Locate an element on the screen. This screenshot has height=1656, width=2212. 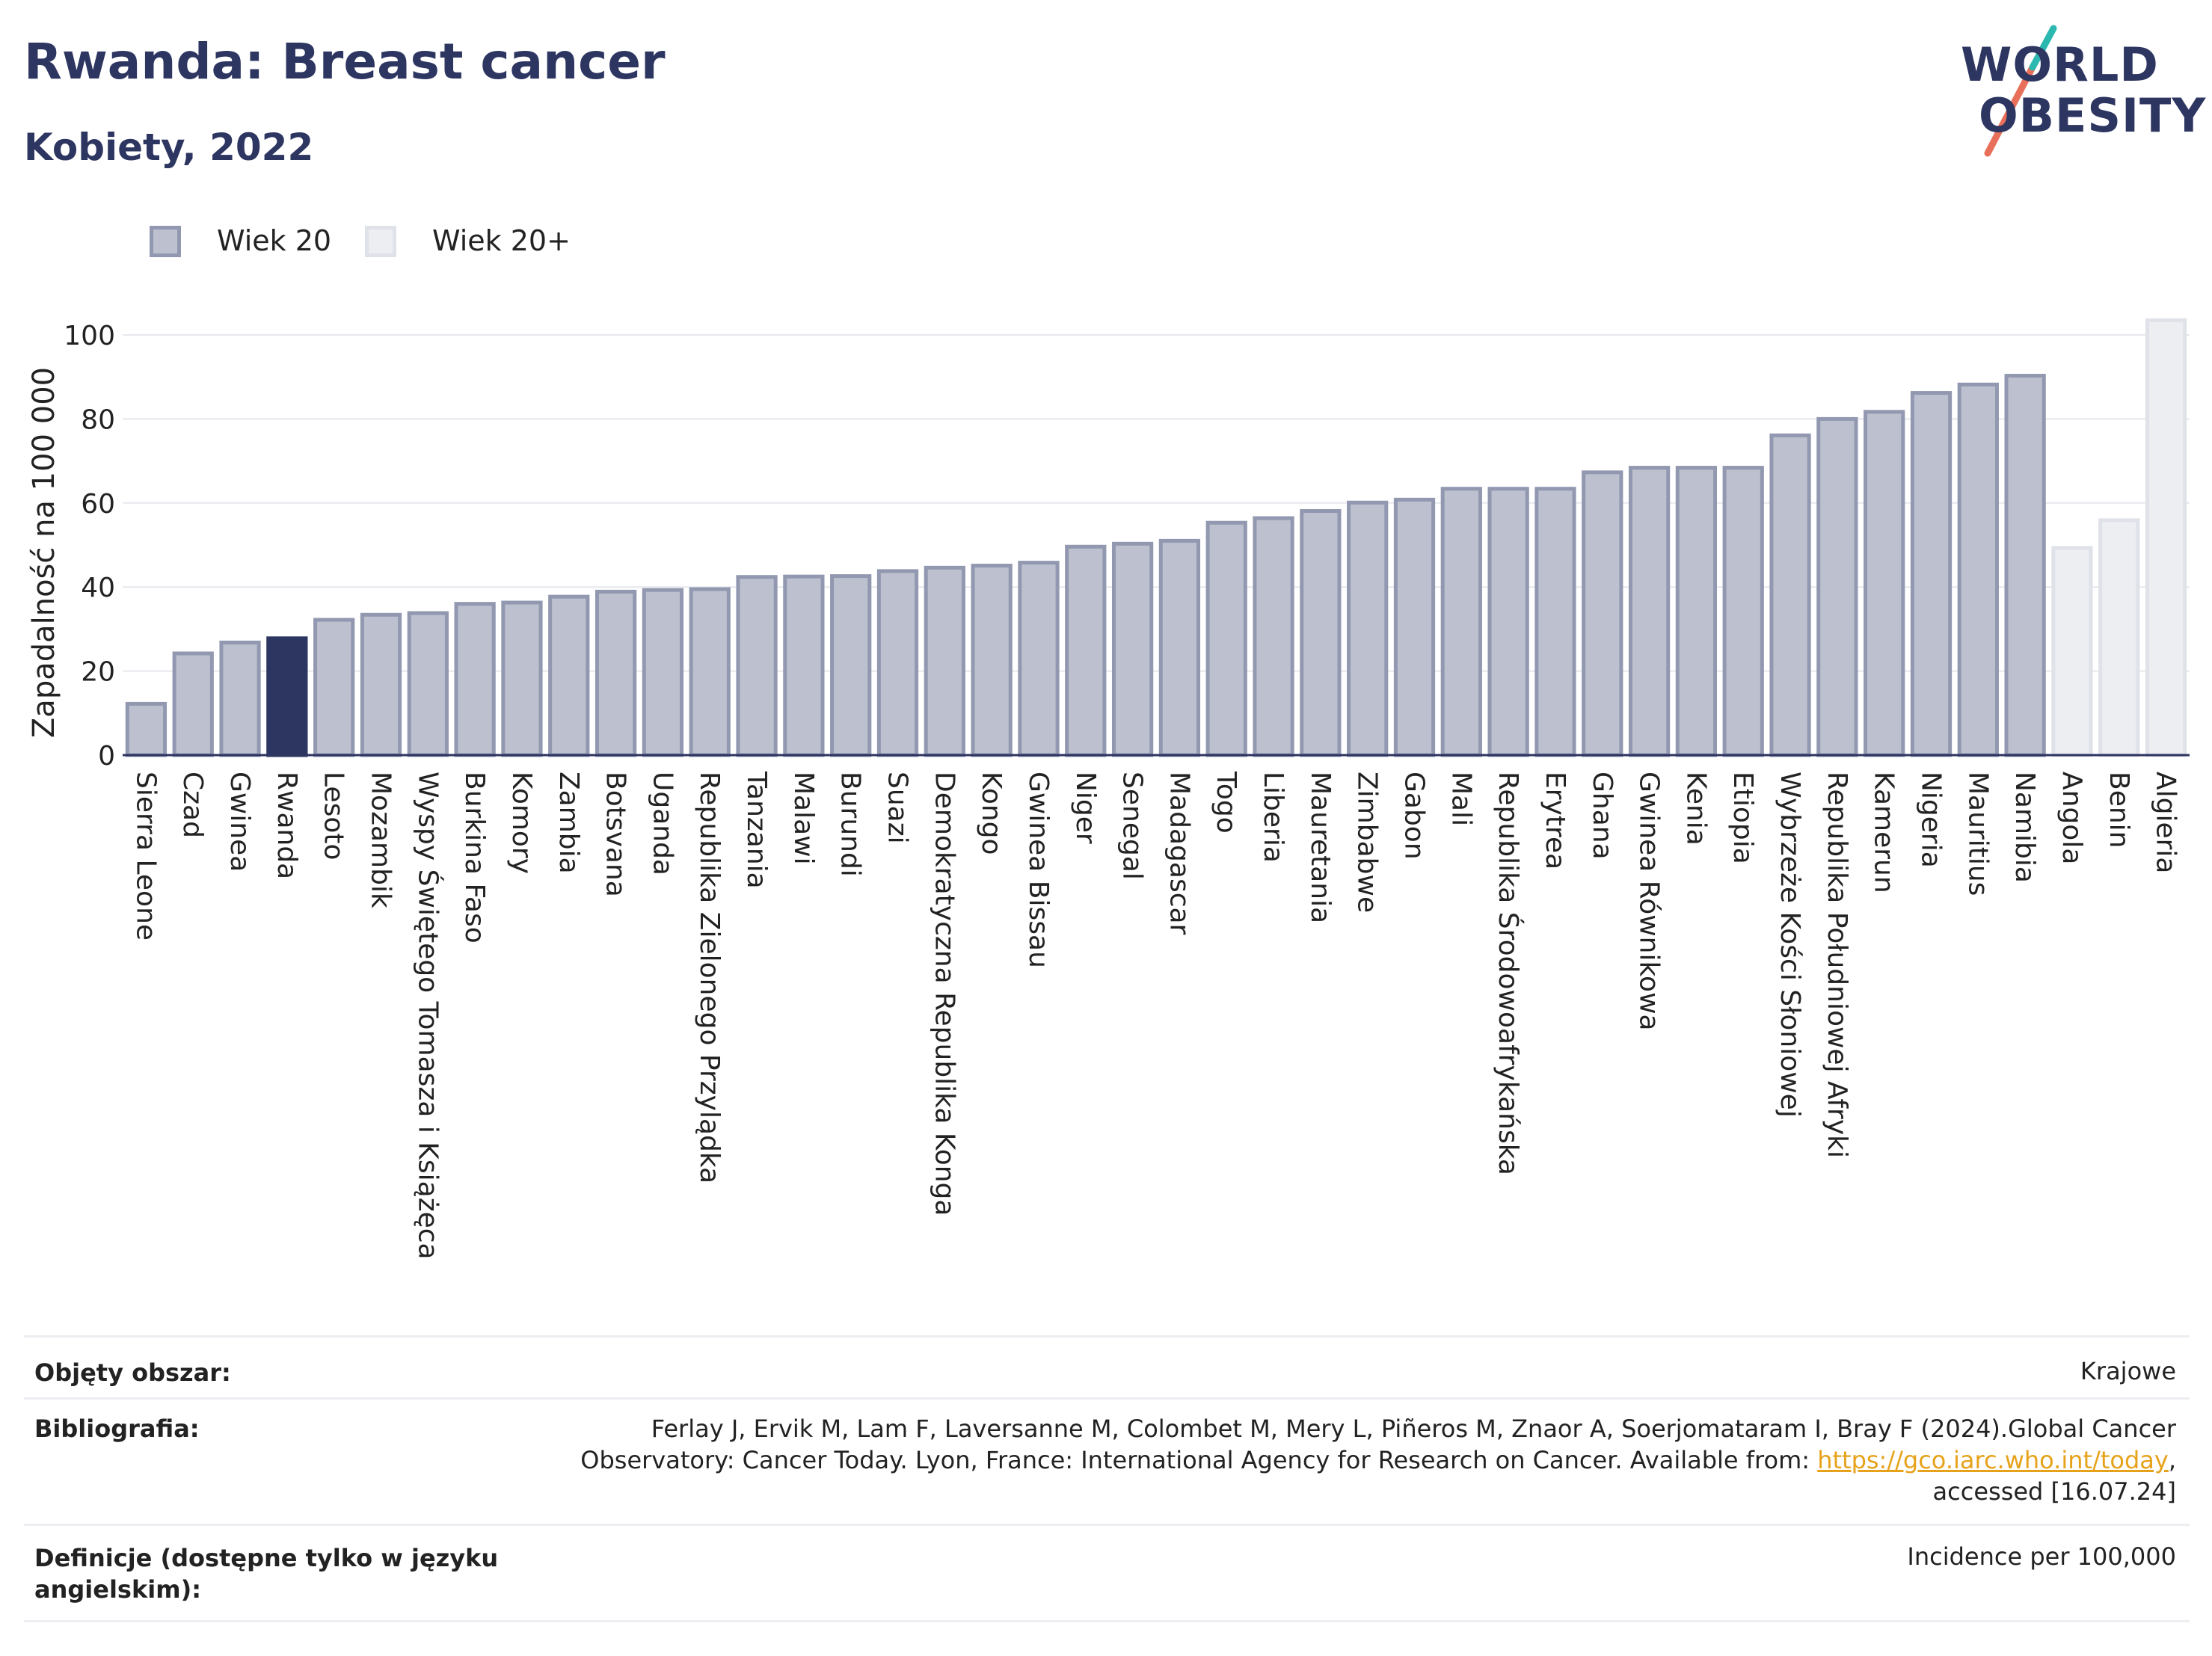
logo-word-obesity: OBESITY is located at coordinates (2093, 115).